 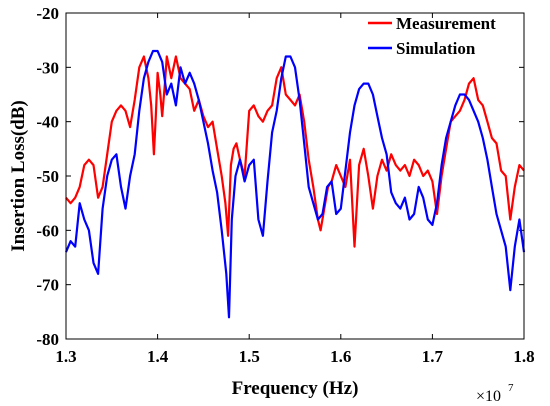 I want to click on x-tick-label: 1.7, so click(x=433, y=356).